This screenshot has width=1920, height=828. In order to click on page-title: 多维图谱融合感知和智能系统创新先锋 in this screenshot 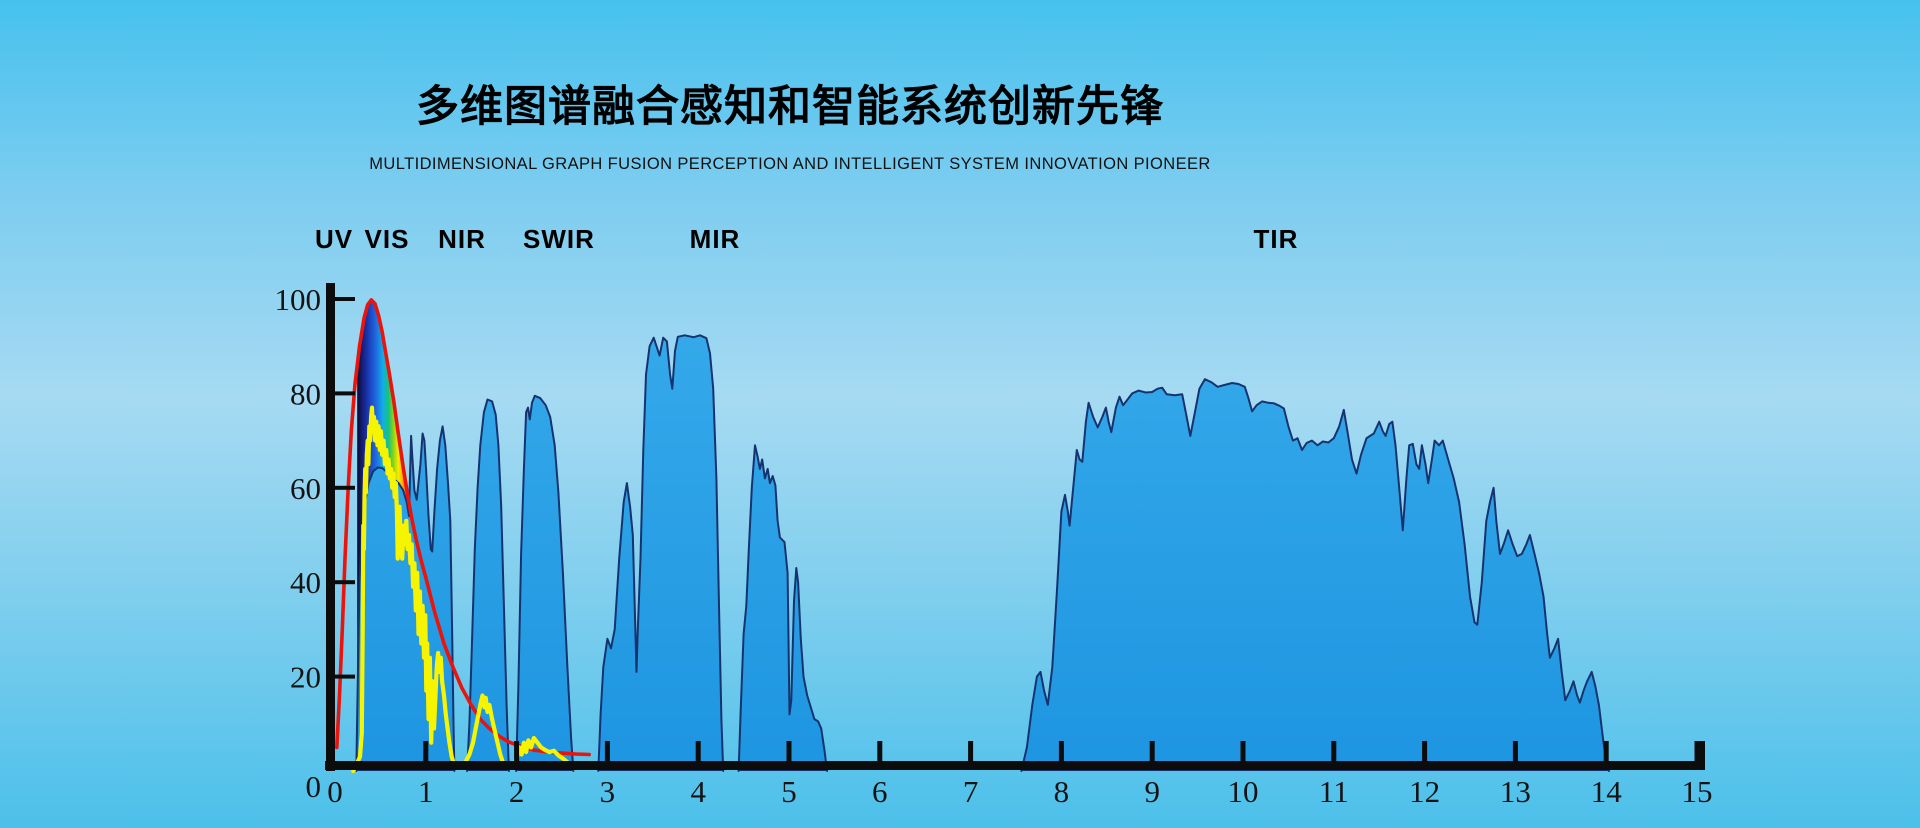, I will do `click(790, 107)`.